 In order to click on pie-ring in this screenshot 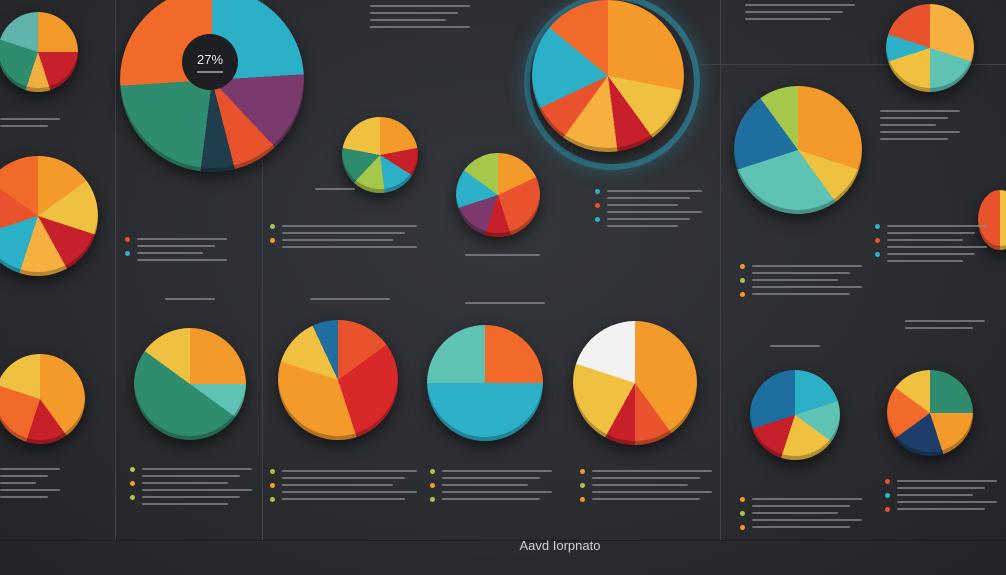, I will do `click(612, 85)`.